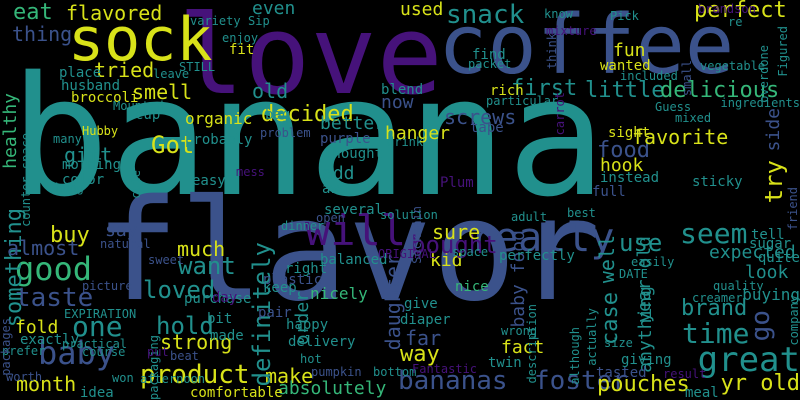 The image size is (800, 400). Describe the element at coordinates (673, 107) in the screenshot. I see `word-guess: Guess` at that location.